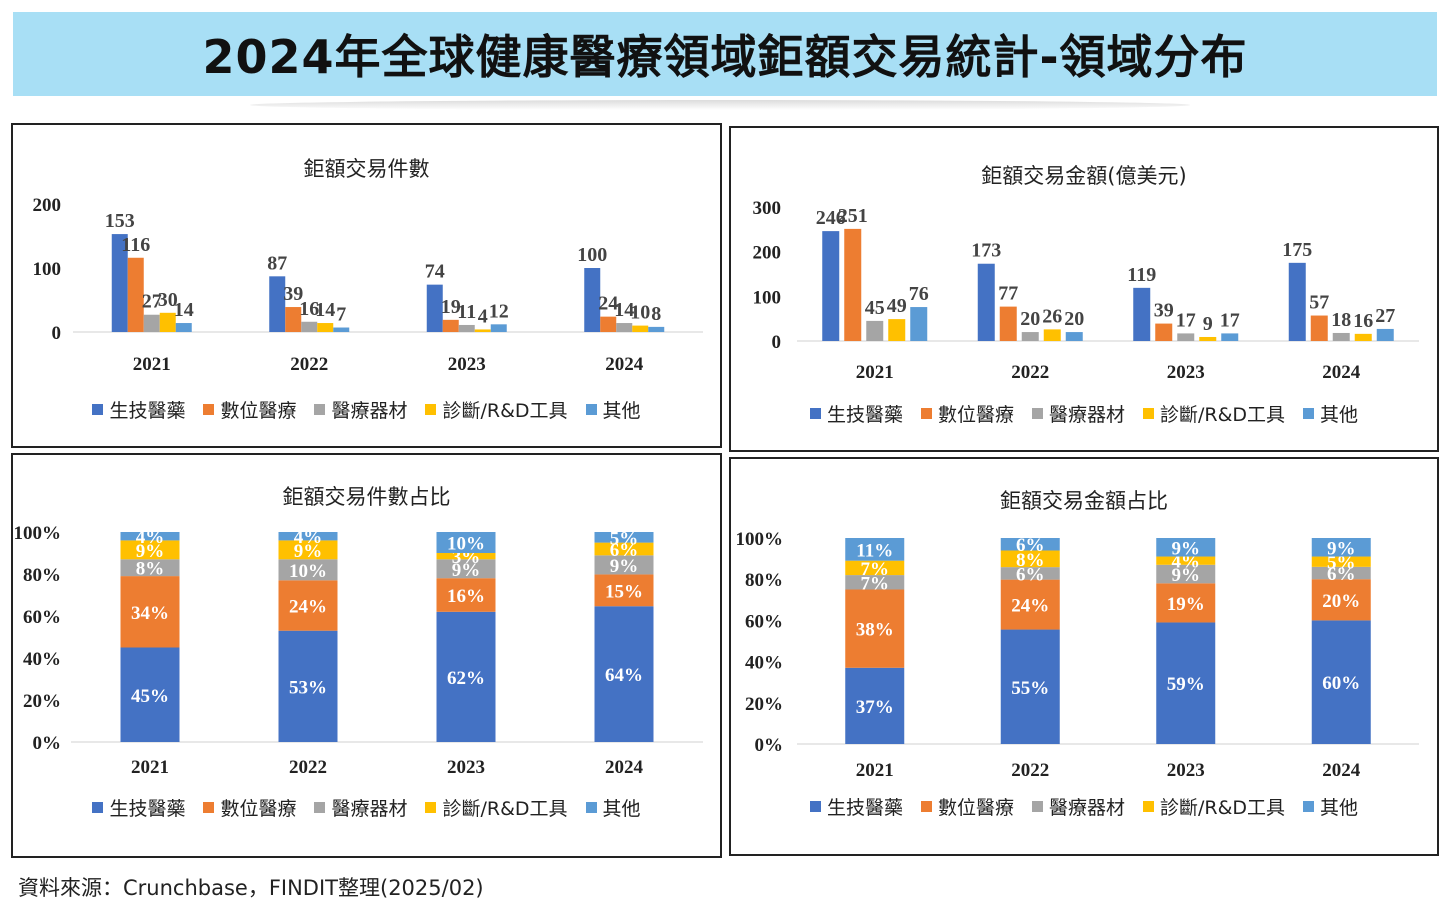  What do you see at coordinates (767, 208) in the screenshot?
I see `y-tick-label: 300` at bounding box center [767, 208].